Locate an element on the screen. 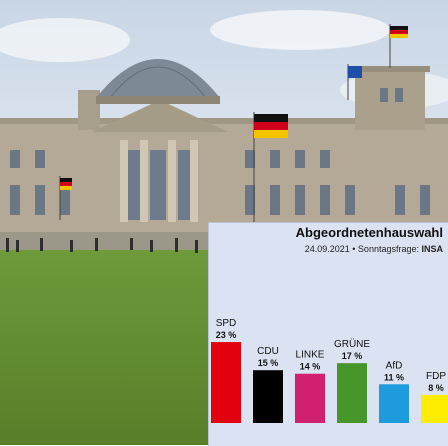 The height and width of the screenshot is (446, 448). bar-fdp is located at coordinates (434, 408).